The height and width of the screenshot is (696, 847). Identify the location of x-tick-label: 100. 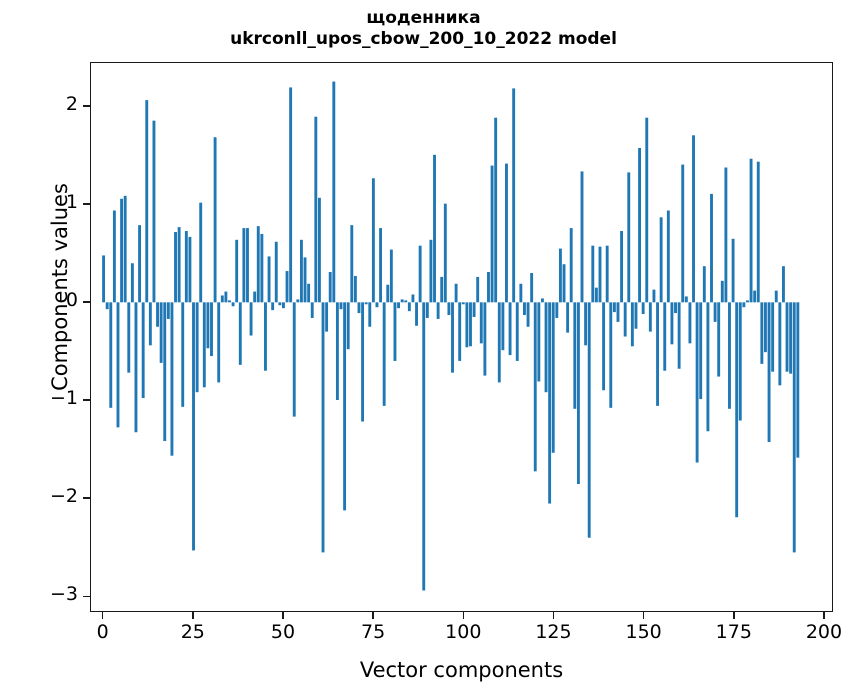
(463, 632).